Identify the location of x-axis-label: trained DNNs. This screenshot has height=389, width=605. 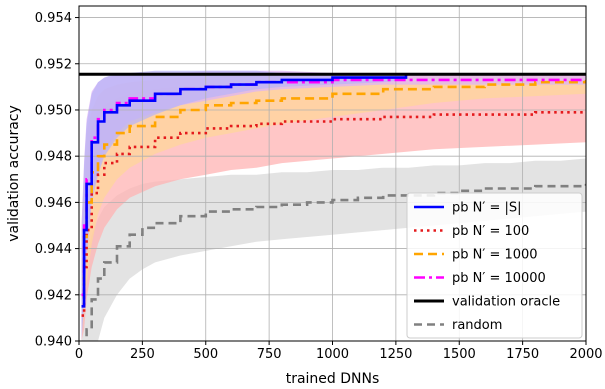
(333, 379).